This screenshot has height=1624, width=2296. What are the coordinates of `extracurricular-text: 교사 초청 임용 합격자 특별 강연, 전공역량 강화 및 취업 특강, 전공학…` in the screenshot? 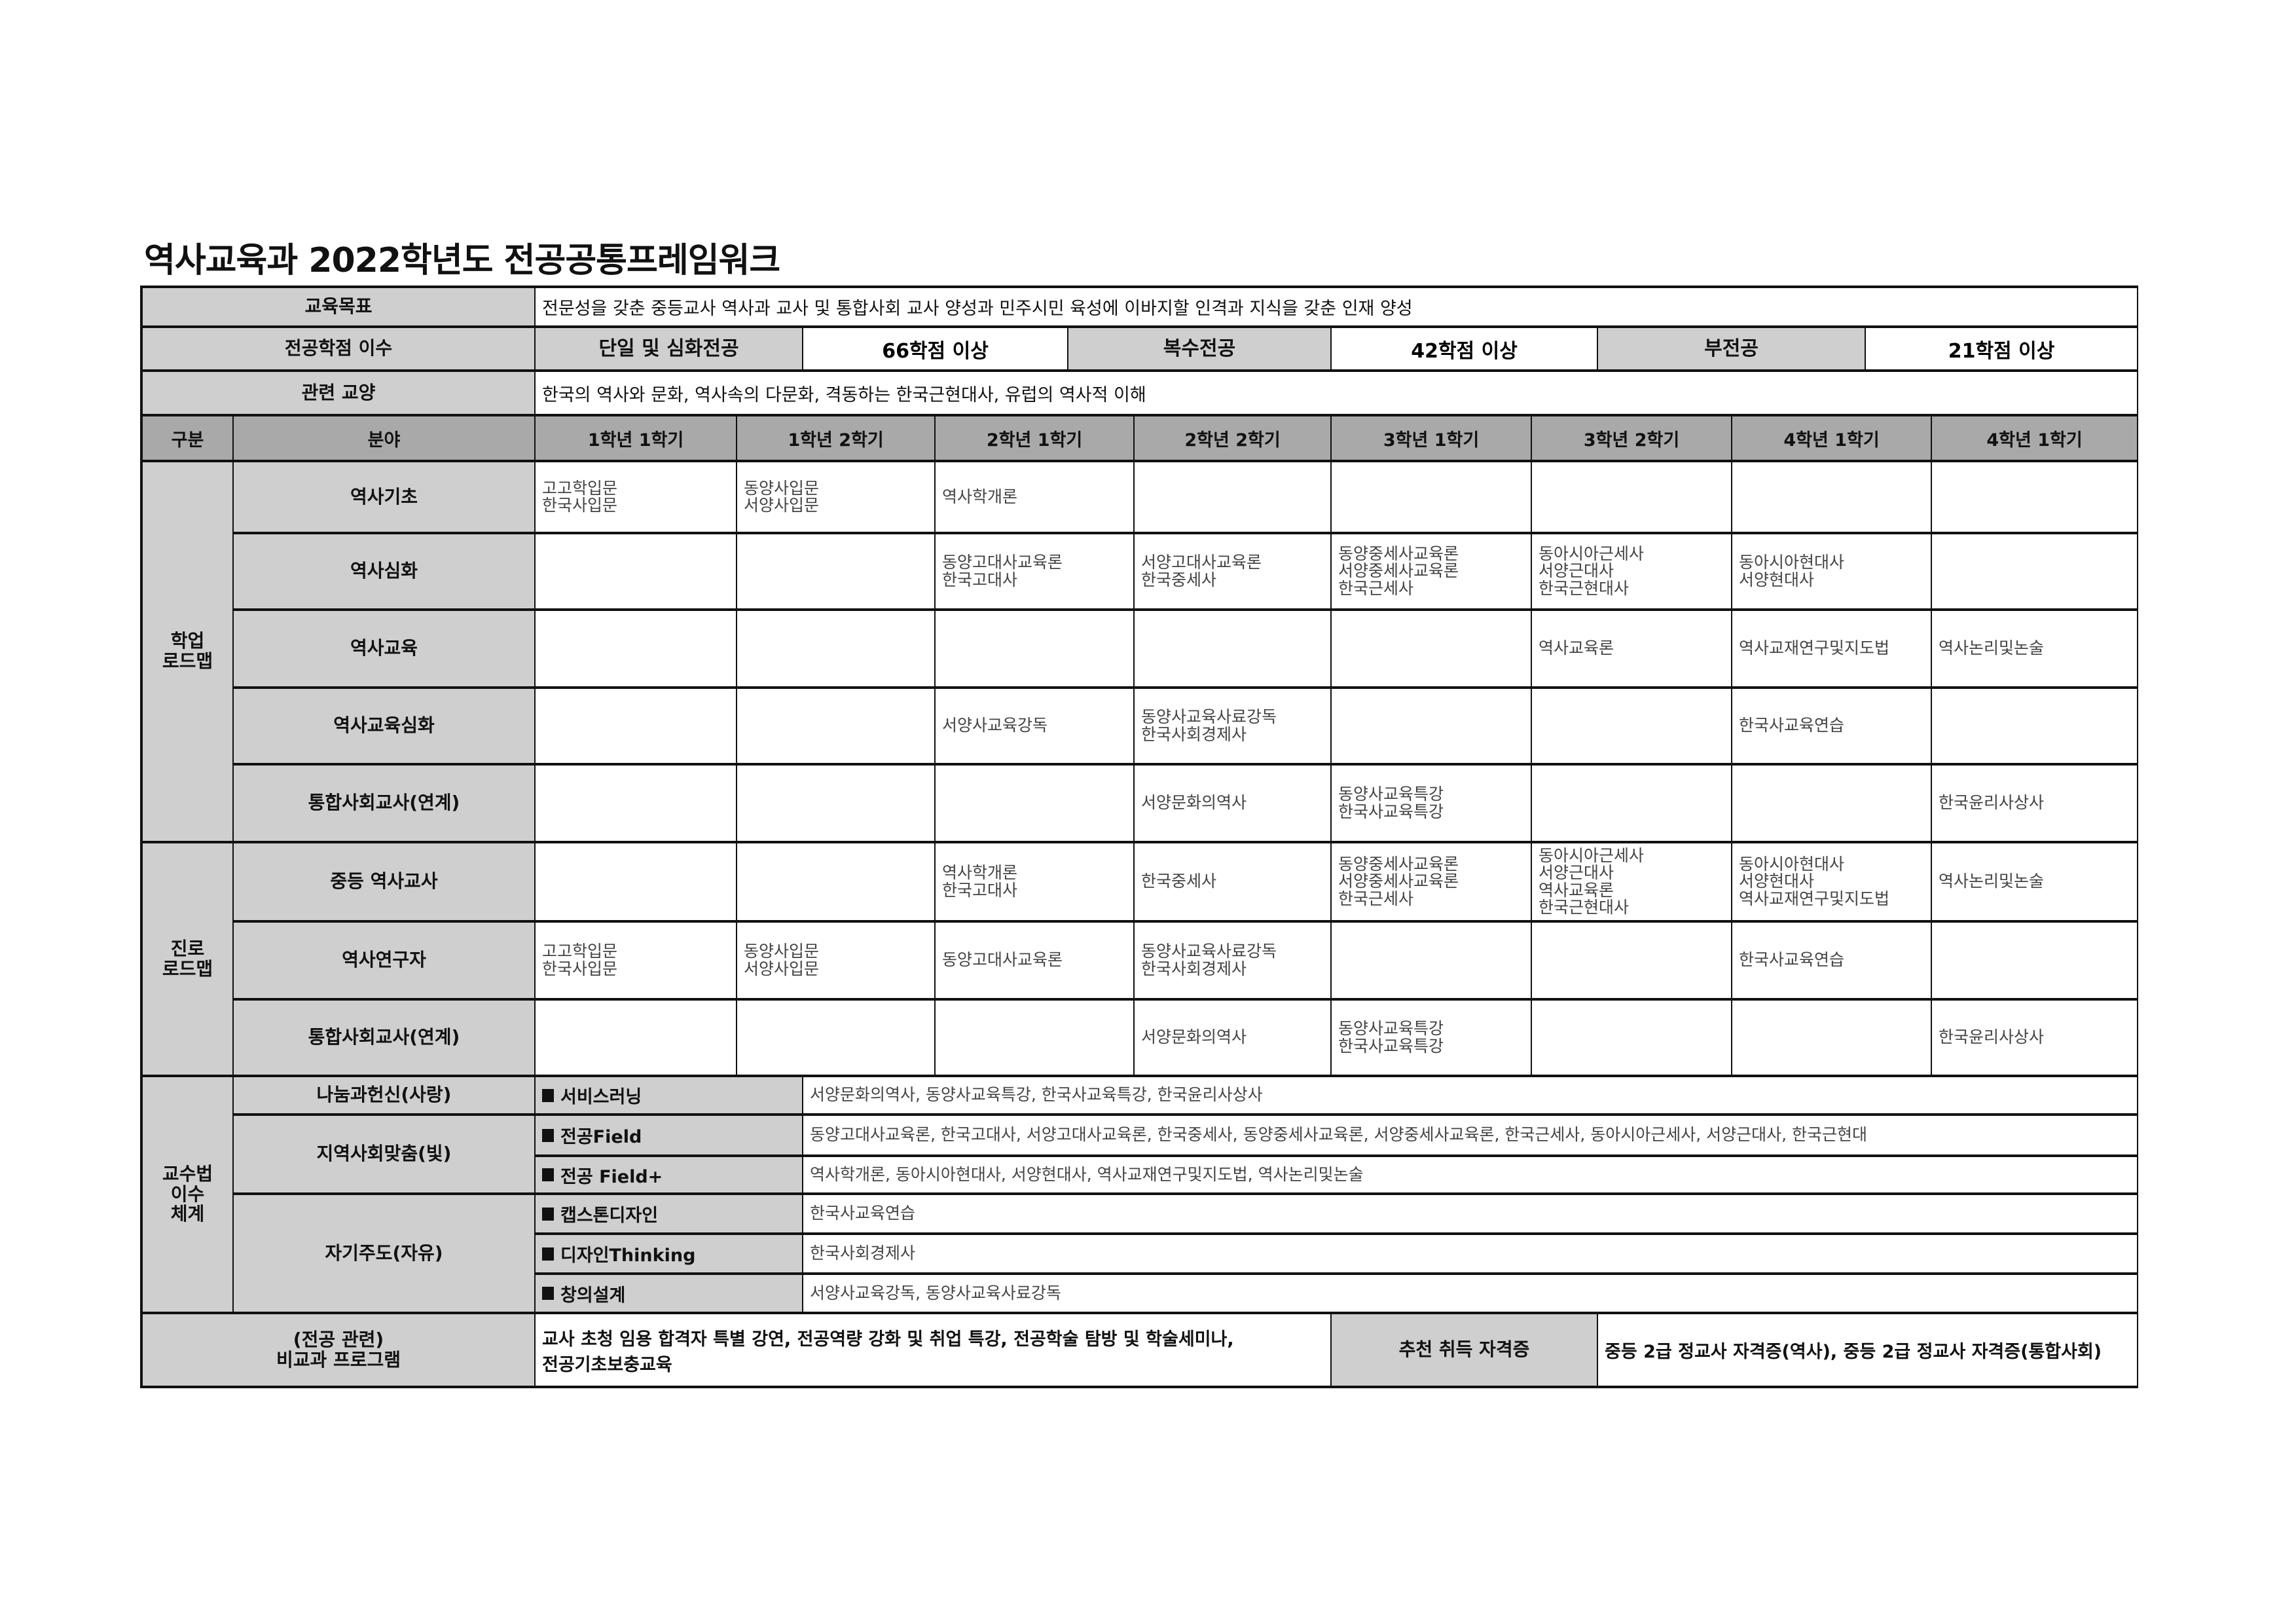 It's located at (933, 1350).